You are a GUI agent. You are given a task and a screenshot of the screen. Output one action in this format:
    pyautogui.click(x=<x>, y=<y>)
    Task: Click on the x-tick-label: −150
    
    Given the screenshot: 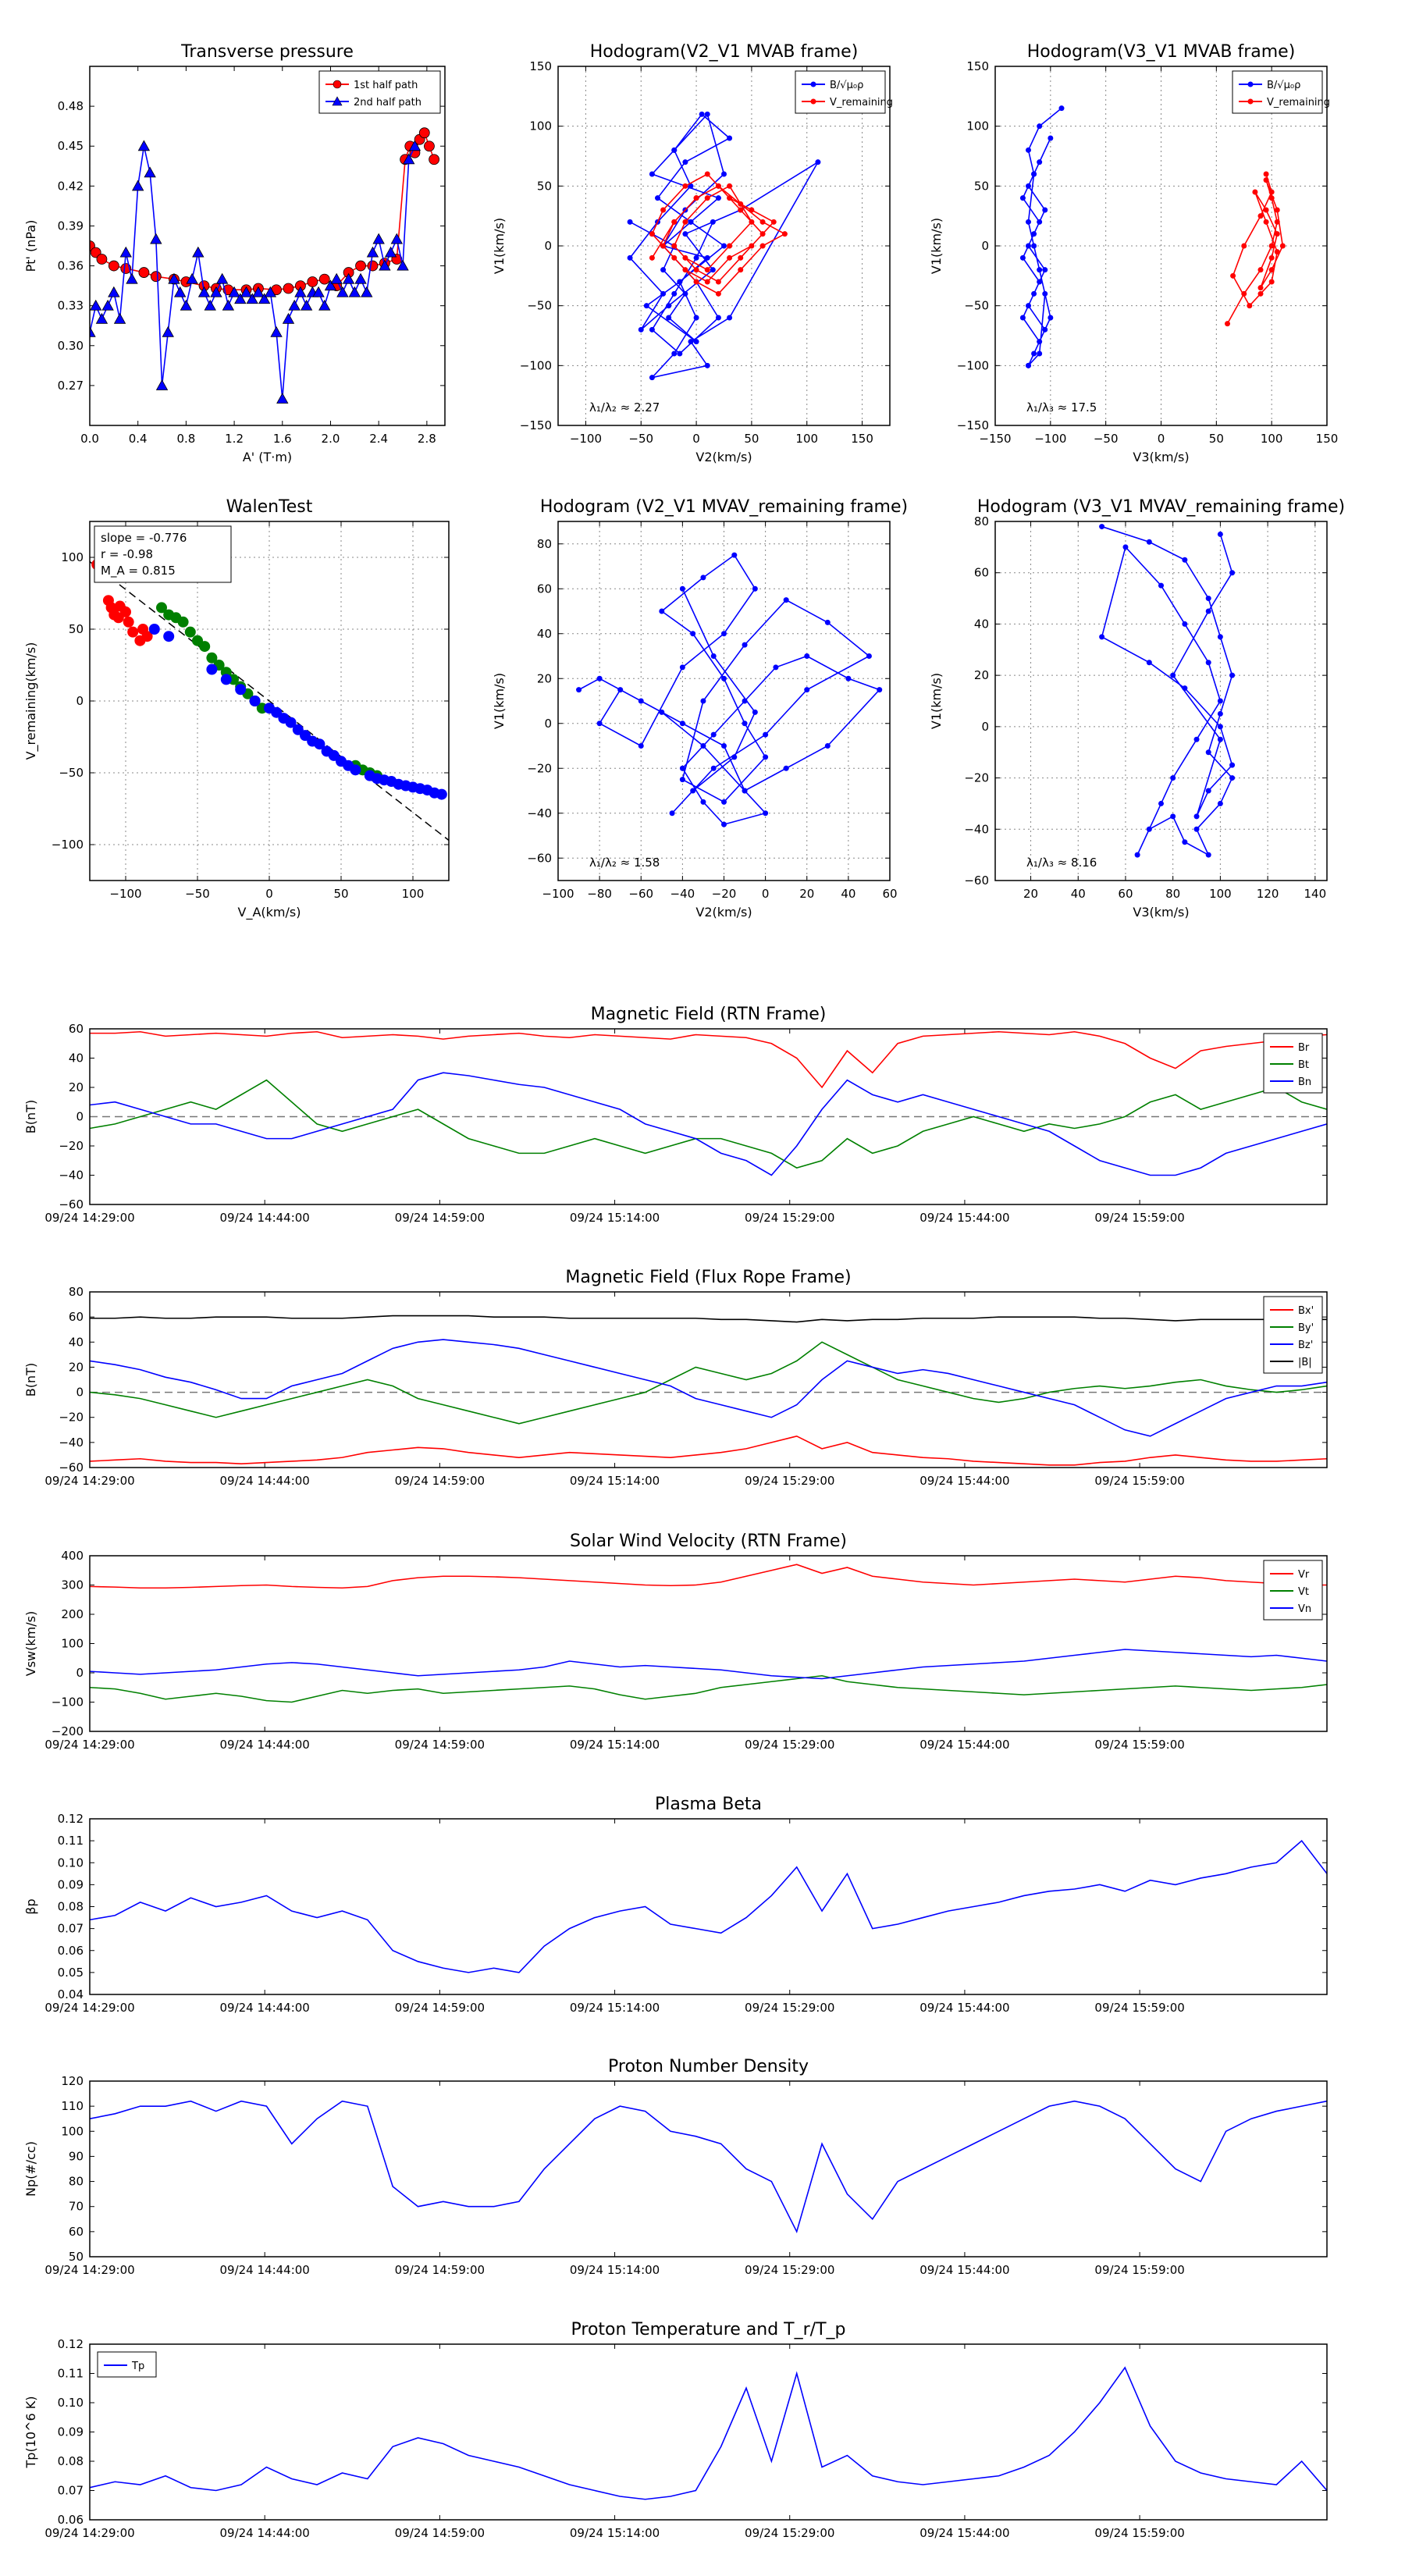 What is the action you would take?
    pyautogui.click(x=995, y=439)
    